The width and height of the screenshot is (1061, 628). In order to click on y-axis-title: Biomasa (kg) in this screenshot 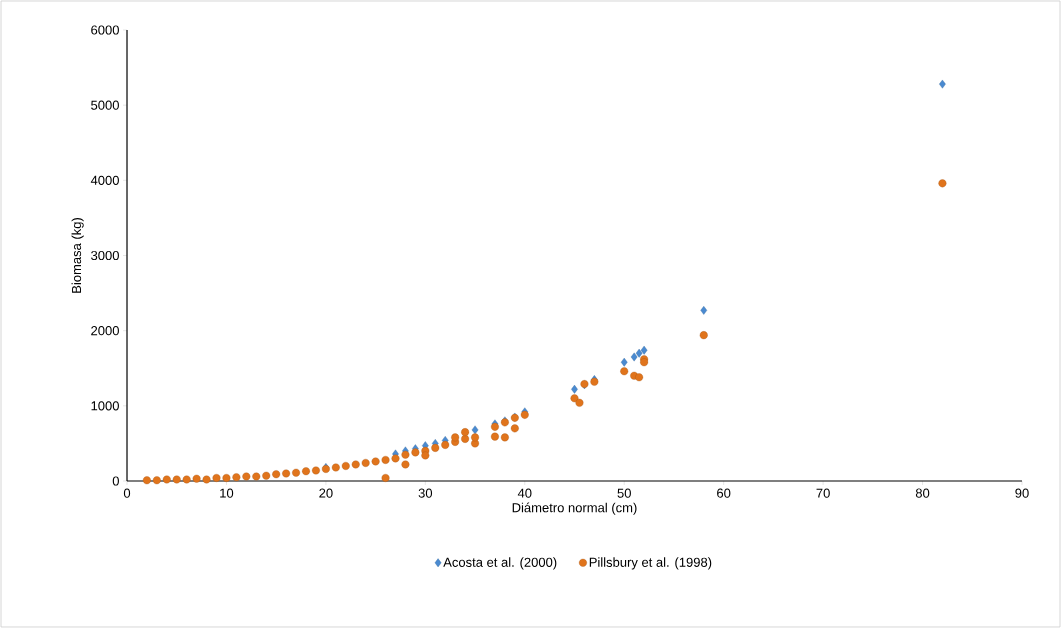, I will do `click(77, 255)`.